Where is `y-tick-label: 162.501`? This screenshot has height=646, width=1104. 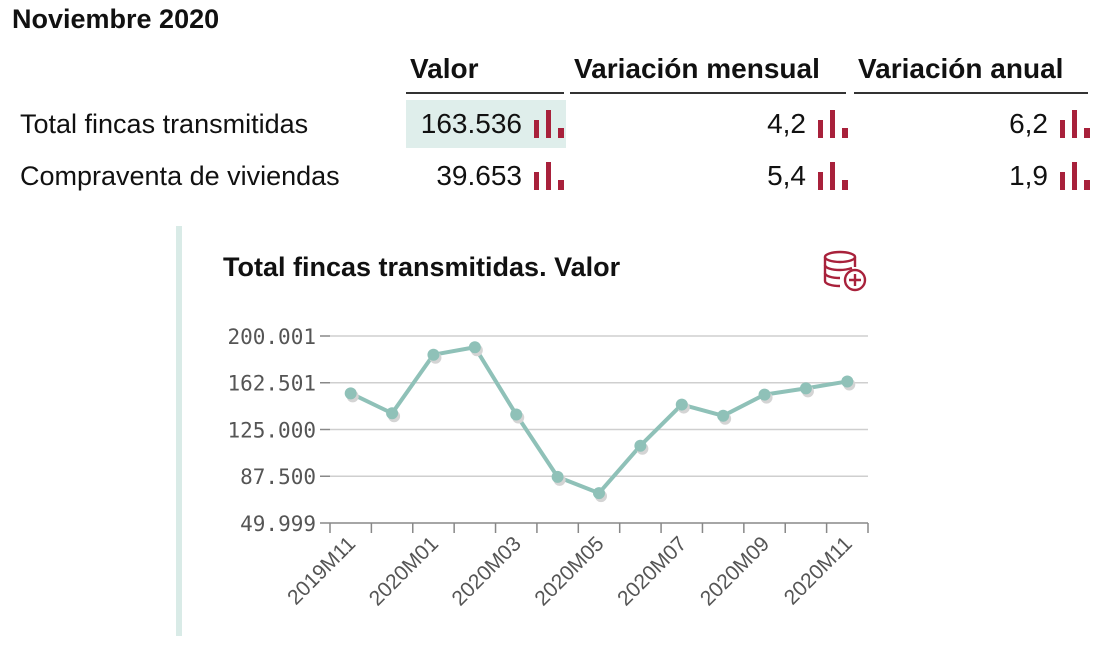 y-tick-label: 162.501 is located at coordinates (271, 384).